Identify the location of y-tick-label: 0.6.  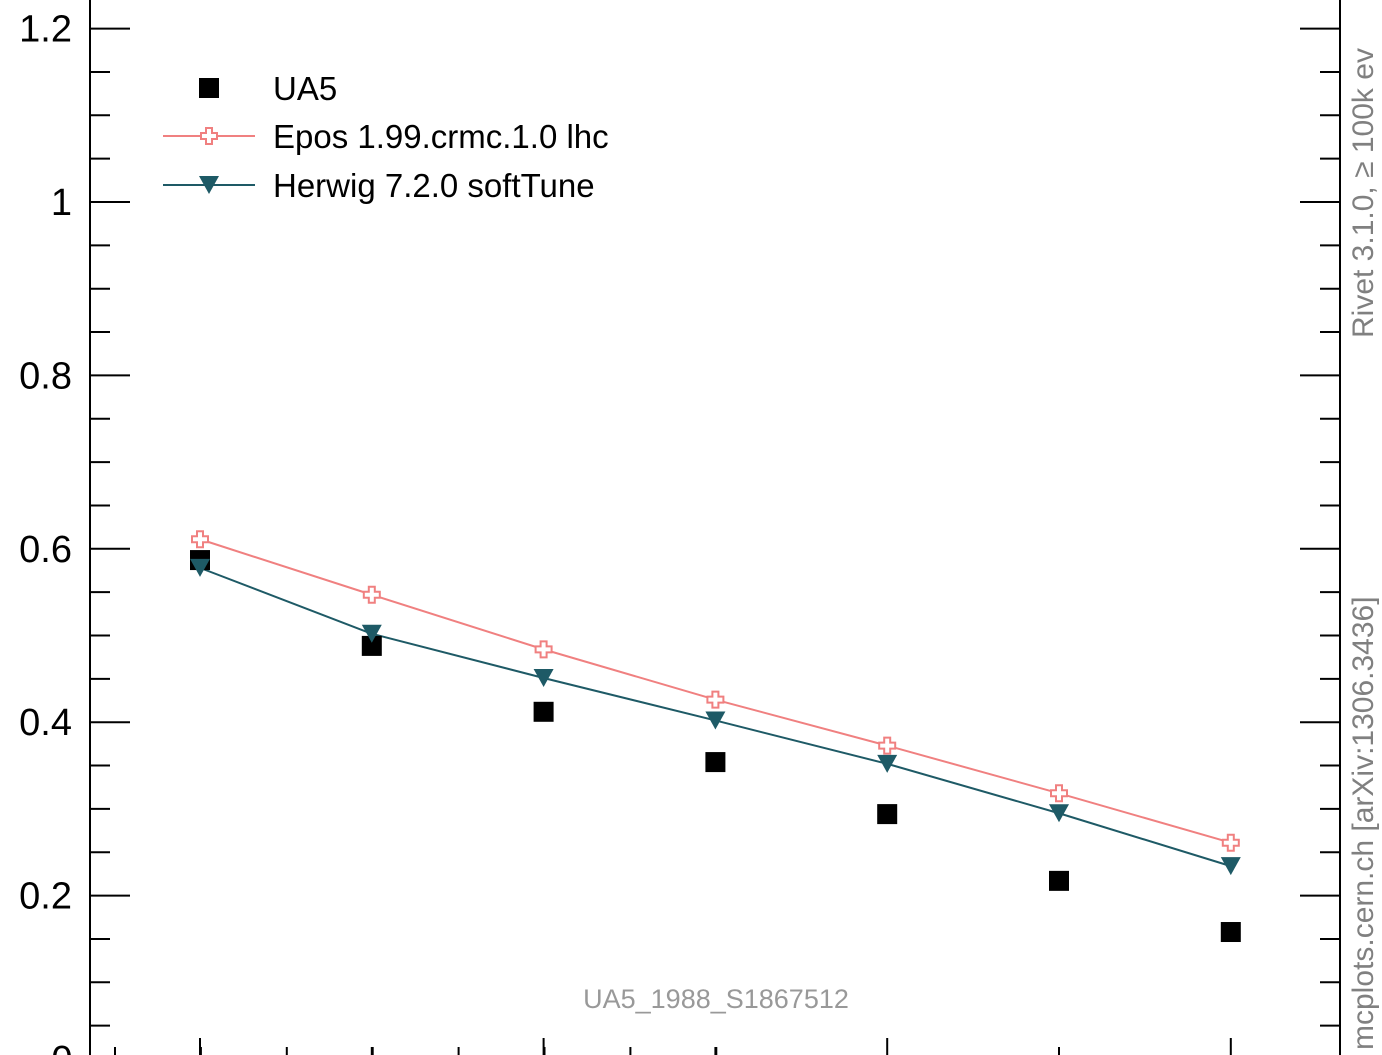
(45, 550).